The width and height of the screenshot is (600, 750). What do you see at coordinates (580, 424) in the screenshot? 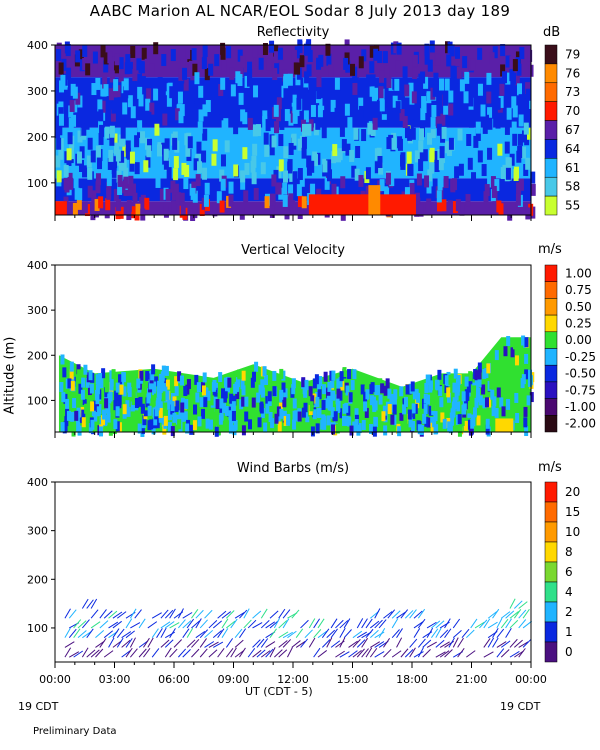
I see `colorbar-label: -2.00` at bounding box center [580, 424].